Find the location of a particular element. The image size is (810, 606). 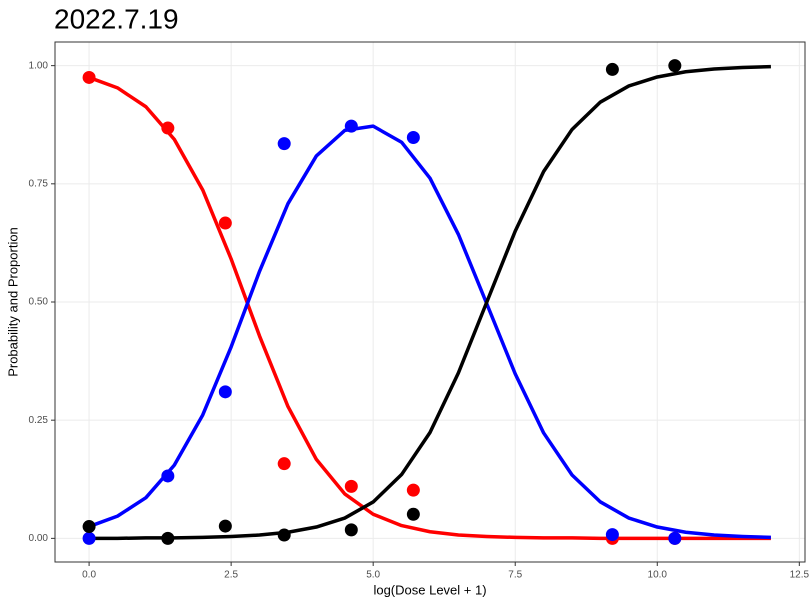

x-axis-title: log(Dose Level + 1) is located at coordinates (429, 589).